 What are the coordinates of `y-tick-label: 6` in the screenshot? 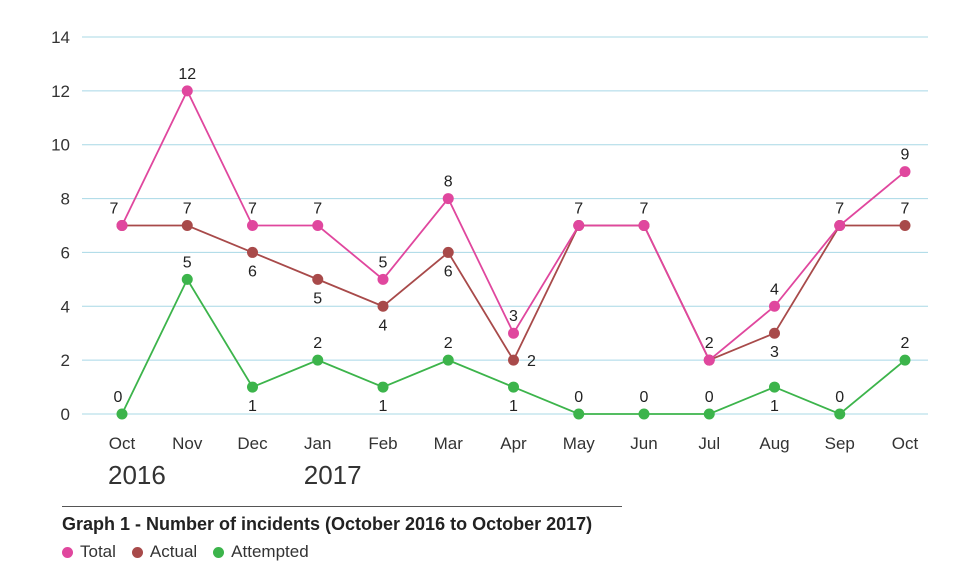 It's located at (65, 252).